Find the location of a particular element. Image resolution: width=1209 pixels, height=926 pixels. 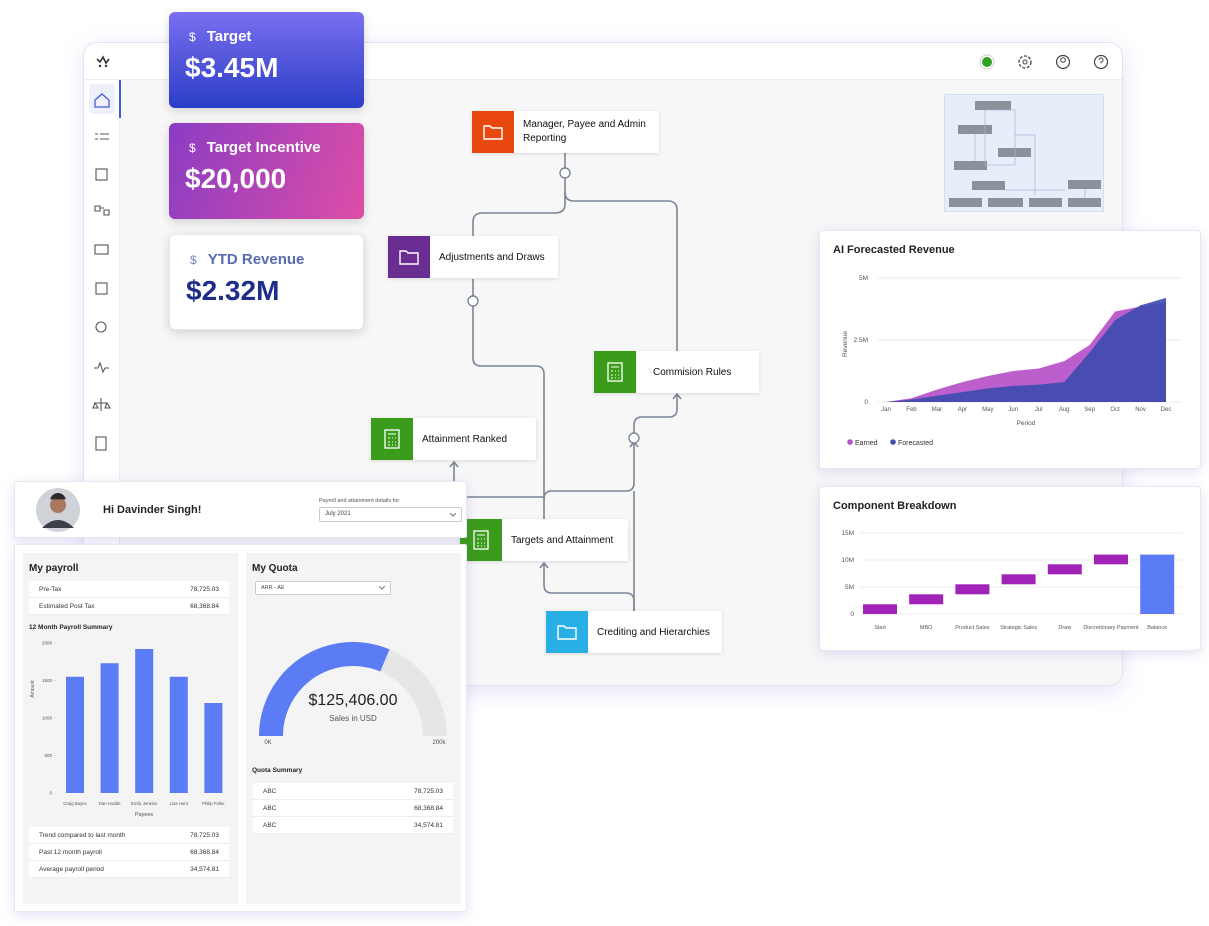

kpi-card: $ Target $3.45M is located at coordinates (266, 60).